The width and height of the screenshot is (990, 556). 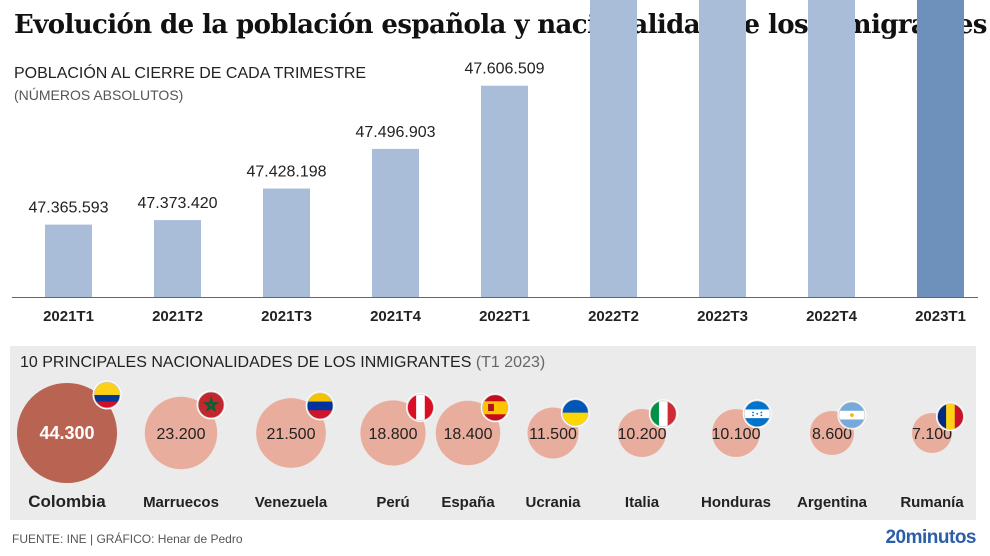 I want to click on bar-2021T4, so click(x=395, y=222).